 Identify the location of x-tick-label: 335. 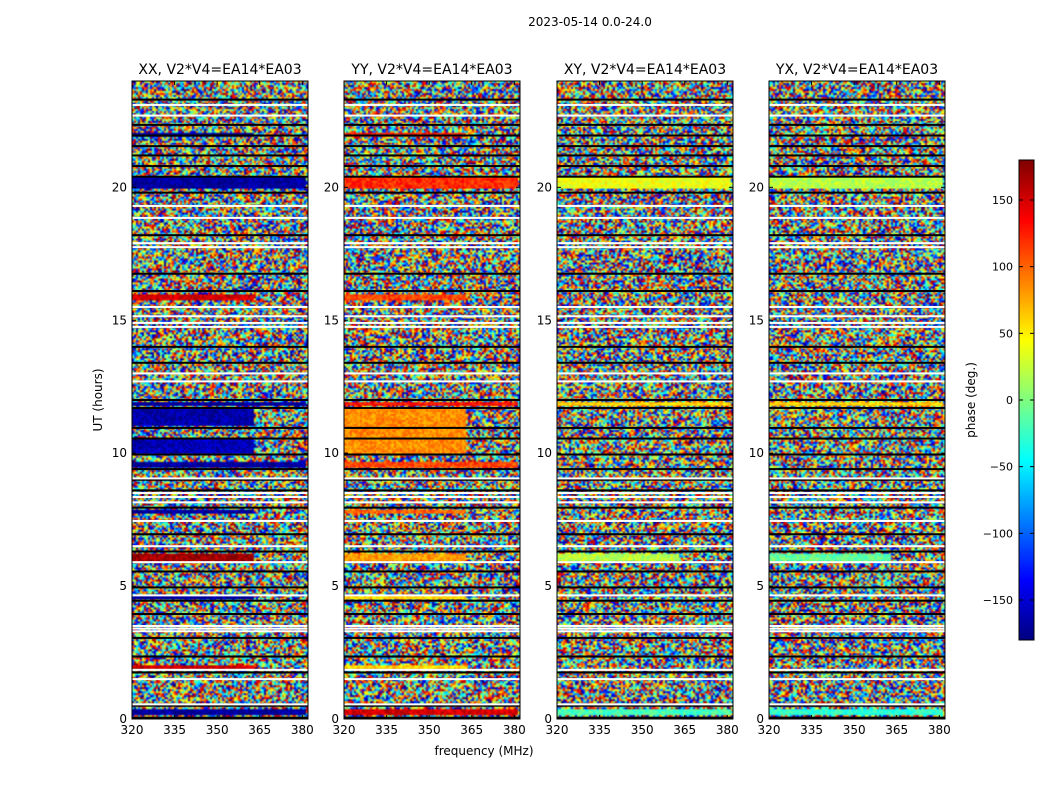
(174, 730).